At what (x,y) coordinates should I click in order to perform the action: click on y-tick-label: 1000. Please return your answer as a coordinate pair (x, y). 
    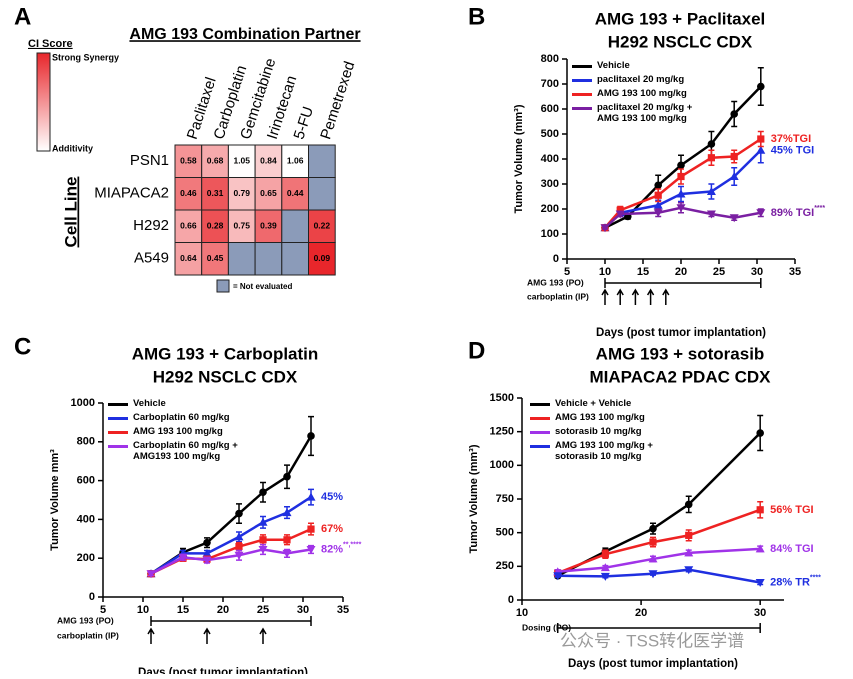
    Looking at the image, I should click on (83, 403).